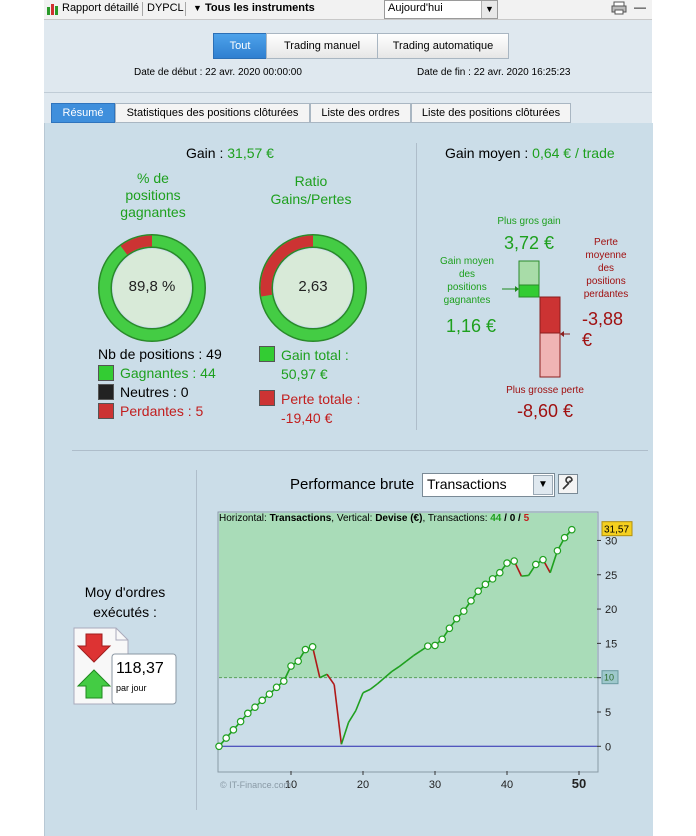 Image resolution: width=696 pixels, height=836 pixels. Describe the element at coordinates (240, 46) in the screenshot. I see `segment-all: Tout` at that location.